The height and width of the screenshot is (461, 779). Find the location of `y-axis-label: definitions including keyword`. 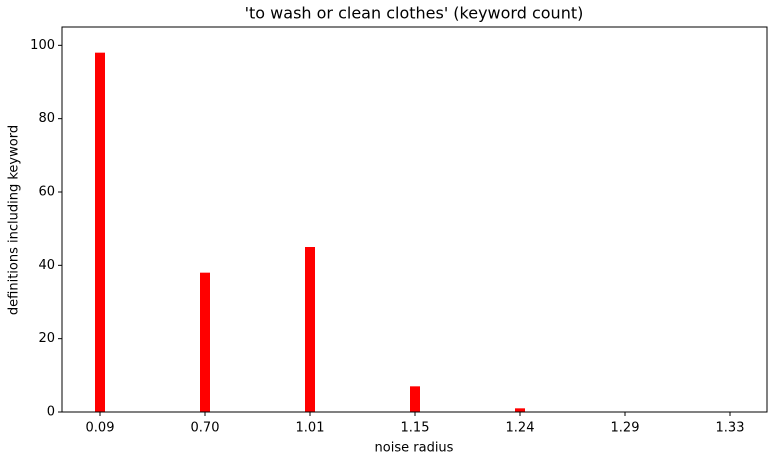

y-axis-label: definitions including keyword is located at coordinates (14, 220).